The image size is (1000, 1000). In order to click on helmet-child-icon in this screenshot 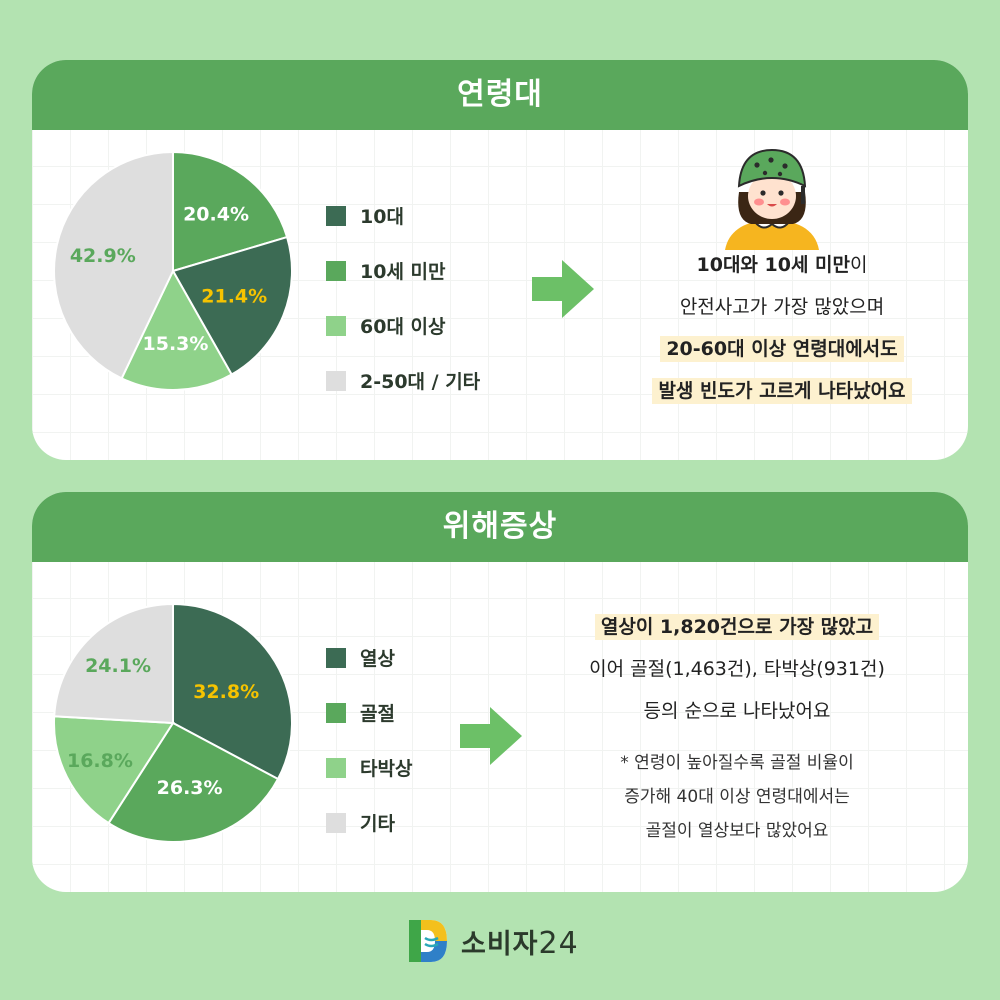, I will do `click(772, 199)`.